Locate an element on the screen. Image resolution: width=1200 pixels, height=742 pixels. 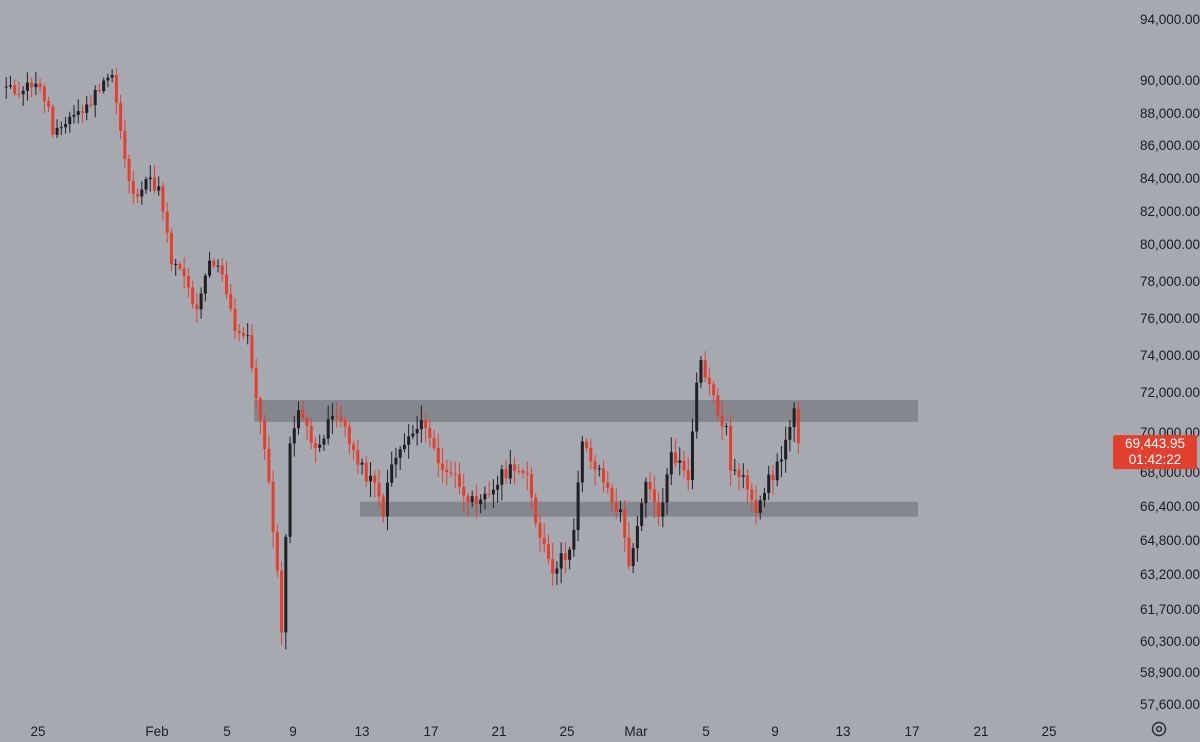
price-tick-label: 88,000.00 is located at coordinates (1170, 113).